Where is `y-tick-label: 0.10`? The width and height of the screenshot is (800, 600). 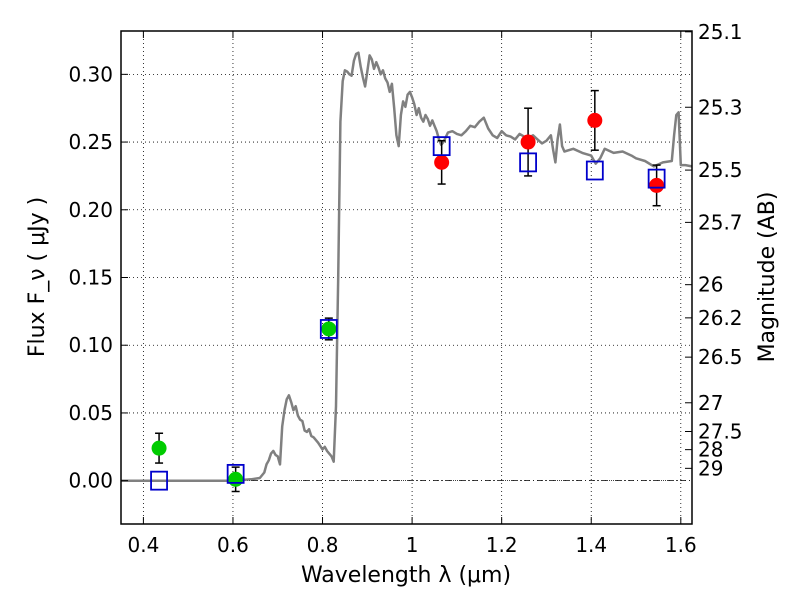
y-tick-label: 0.10 is located at coordinates (90, 345).